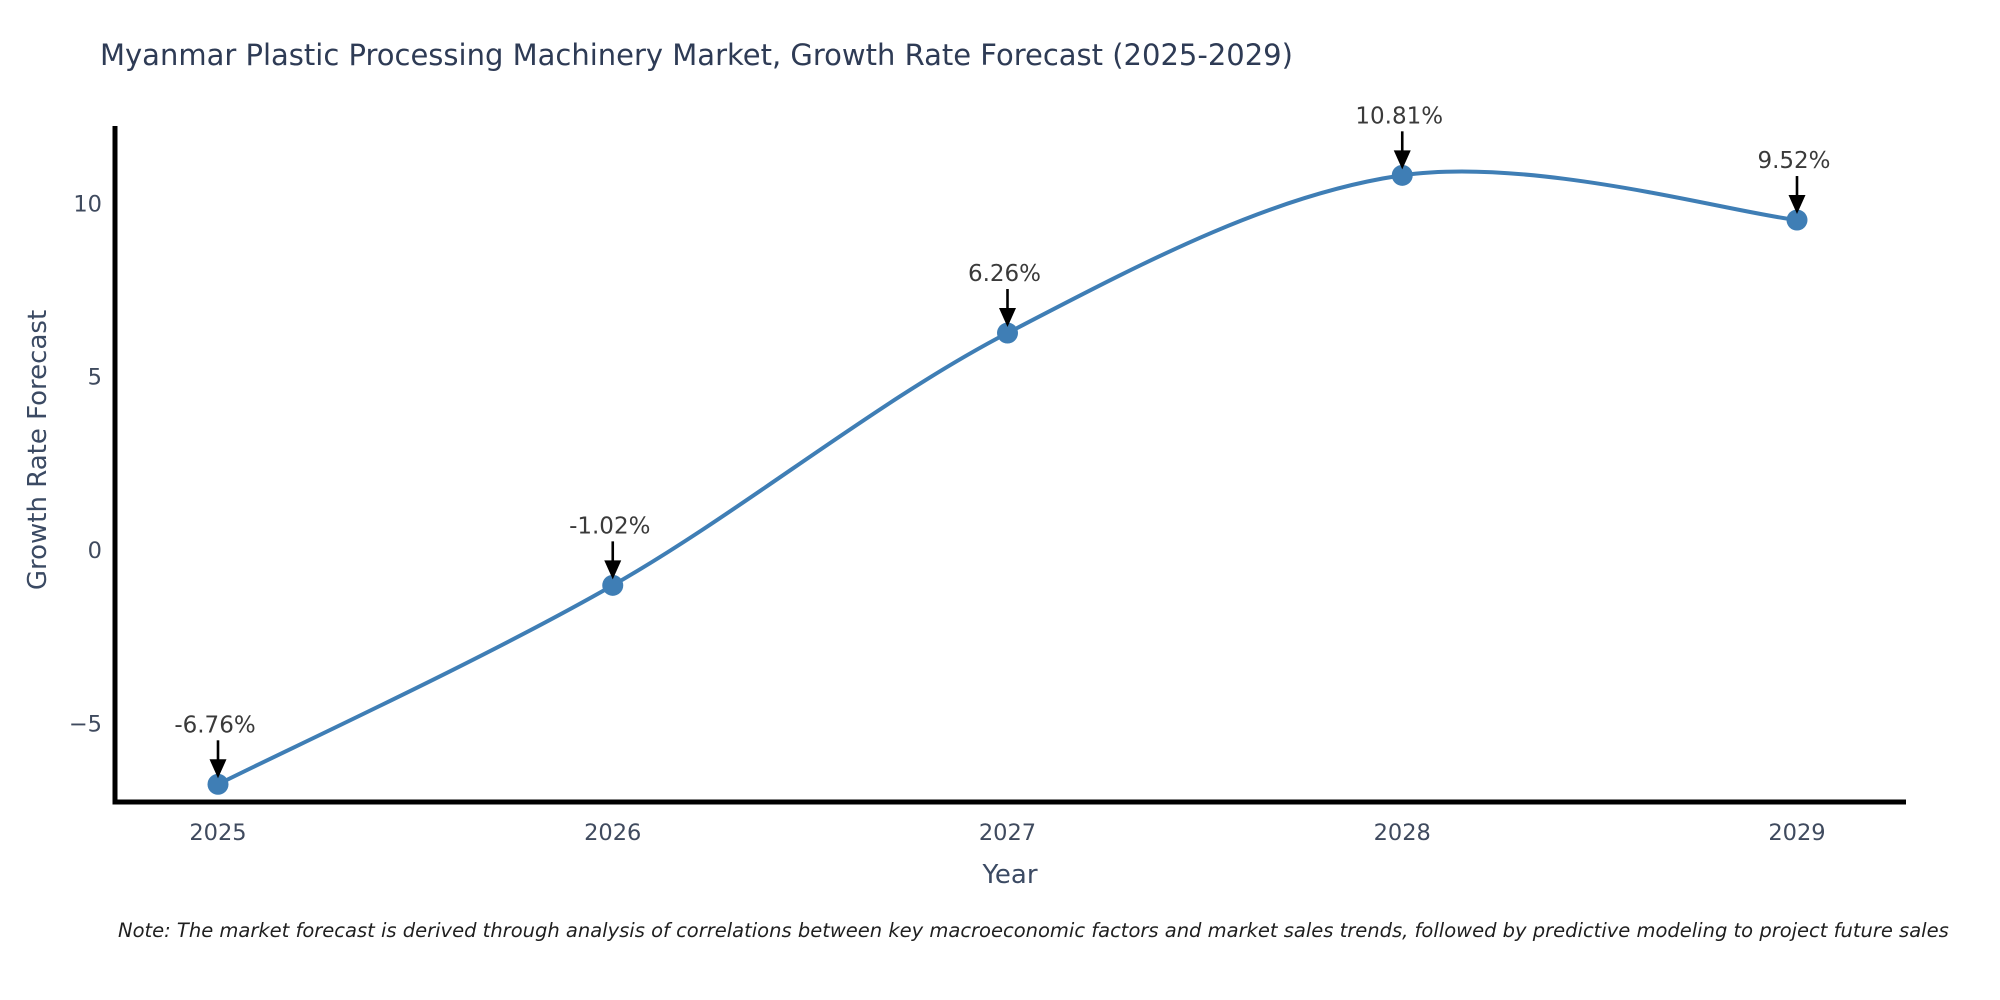  I want to click on y-tick-label-5: 5, so click(95, 378).